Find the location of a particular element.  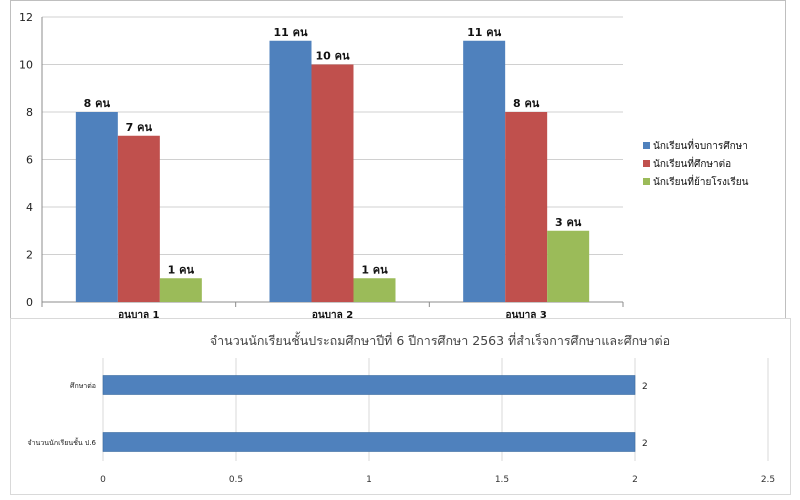

y-tick-label: 8 is located at coordinates (29, 112).